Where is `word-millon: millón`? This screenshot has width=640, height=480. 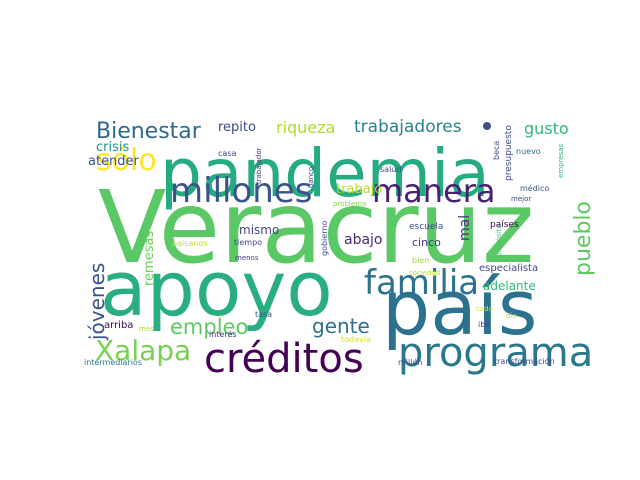 word-millon: millón is located at coordinates (410, 362).